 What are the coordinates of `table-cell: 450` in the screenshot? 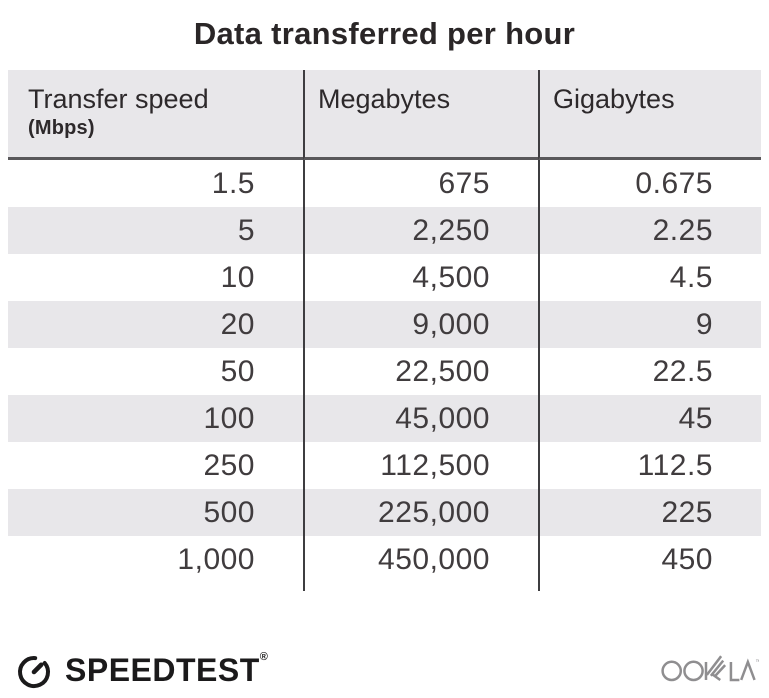 It's located at (649, 559).